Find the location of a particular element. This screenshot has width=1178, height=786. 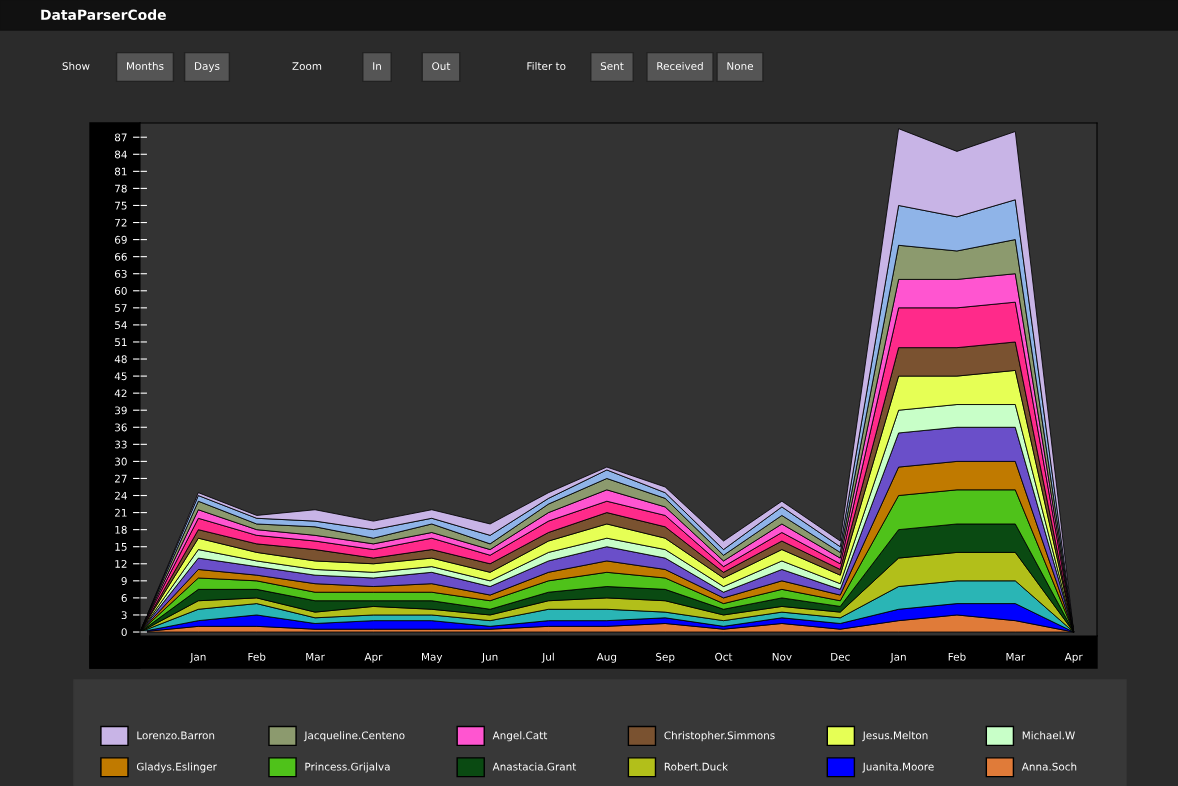

y-tick-label: 87 is located at coordinates (120, 137).